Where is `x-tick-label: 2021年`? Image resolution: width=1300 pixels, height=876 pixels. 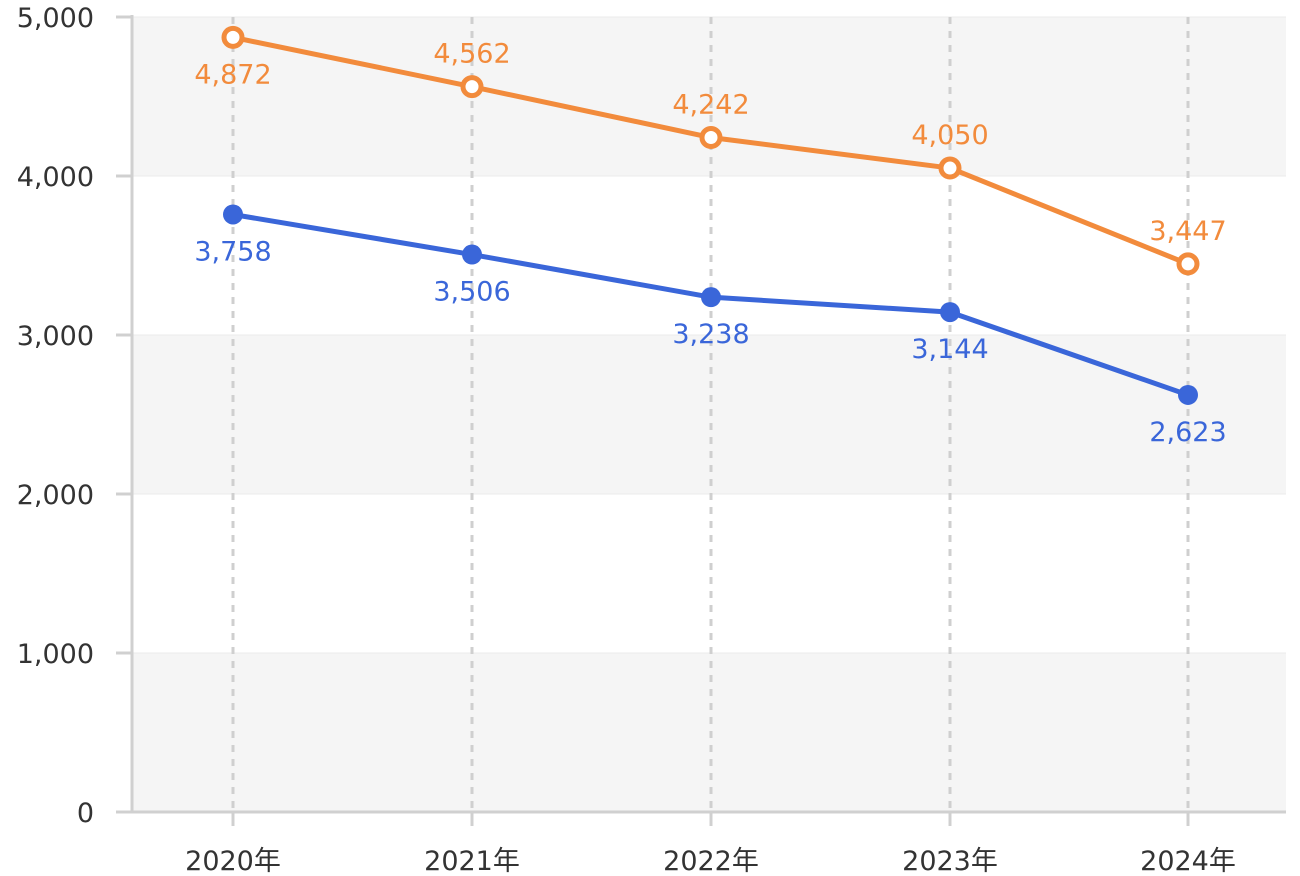 x-tick-label: 2021年 is located at coordinates (472, 861).